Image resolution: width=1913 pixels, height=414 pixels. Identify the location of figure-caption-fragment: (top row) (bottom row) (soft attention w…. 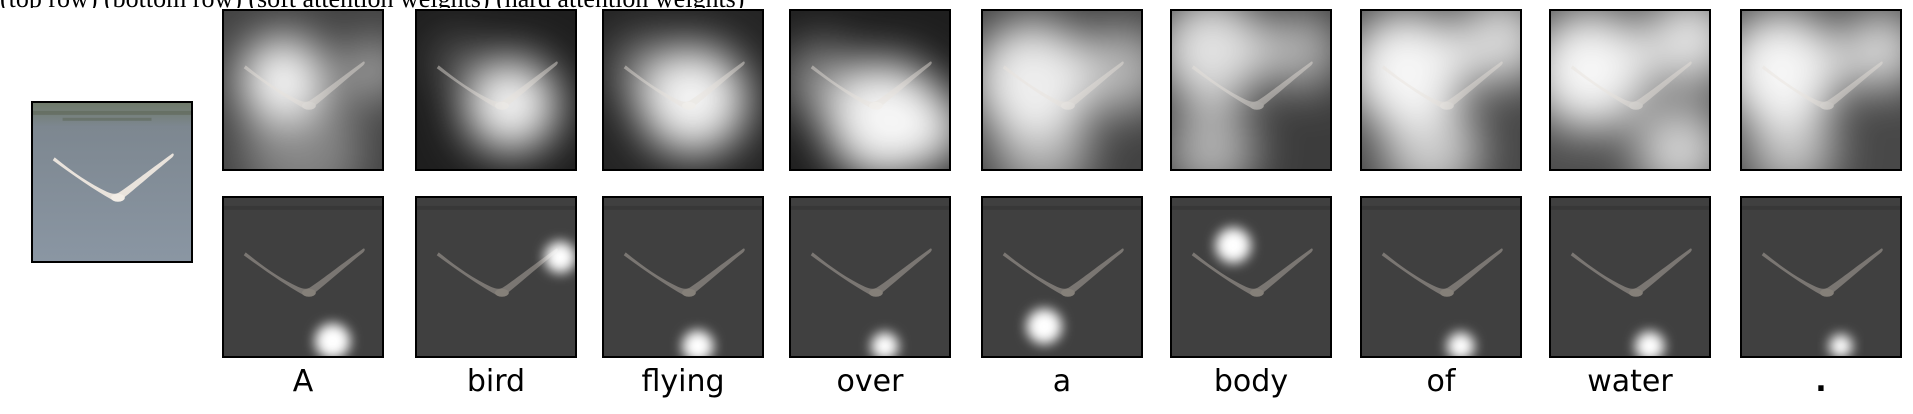
(956, 4).